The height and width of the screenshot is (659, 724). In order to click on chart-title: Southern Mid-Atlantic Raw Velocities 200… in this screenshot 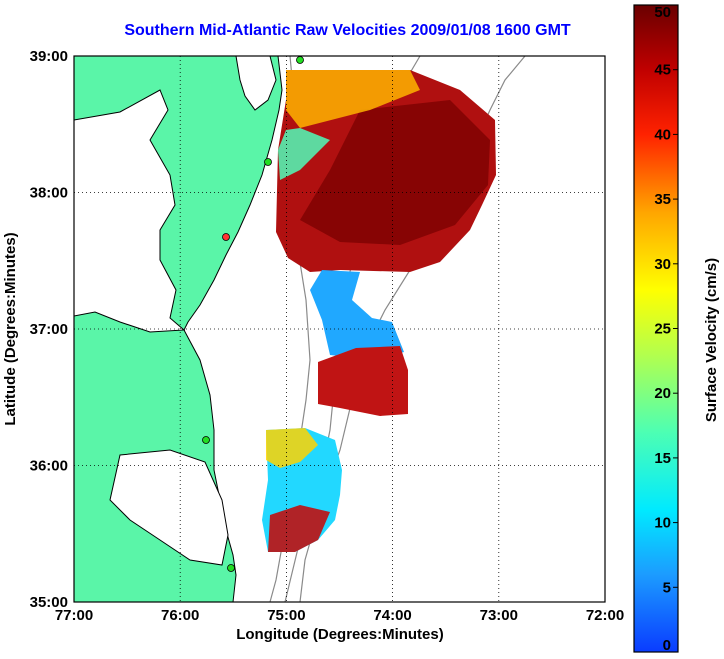, I will do `click(347, 30)`.